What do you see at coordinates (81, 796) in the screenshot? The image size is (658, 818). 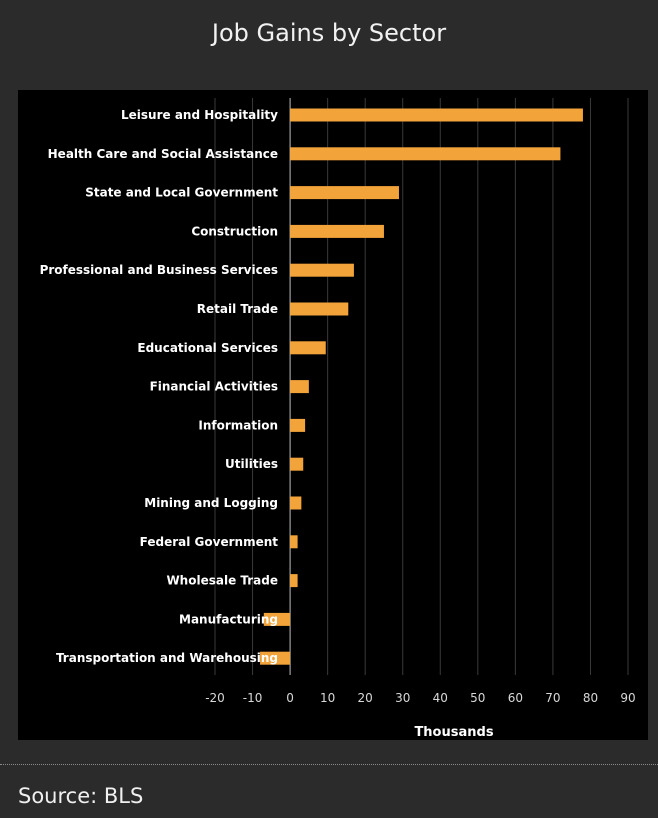 I see `source-note: Source: BLS` at bounding box center [81, 796].